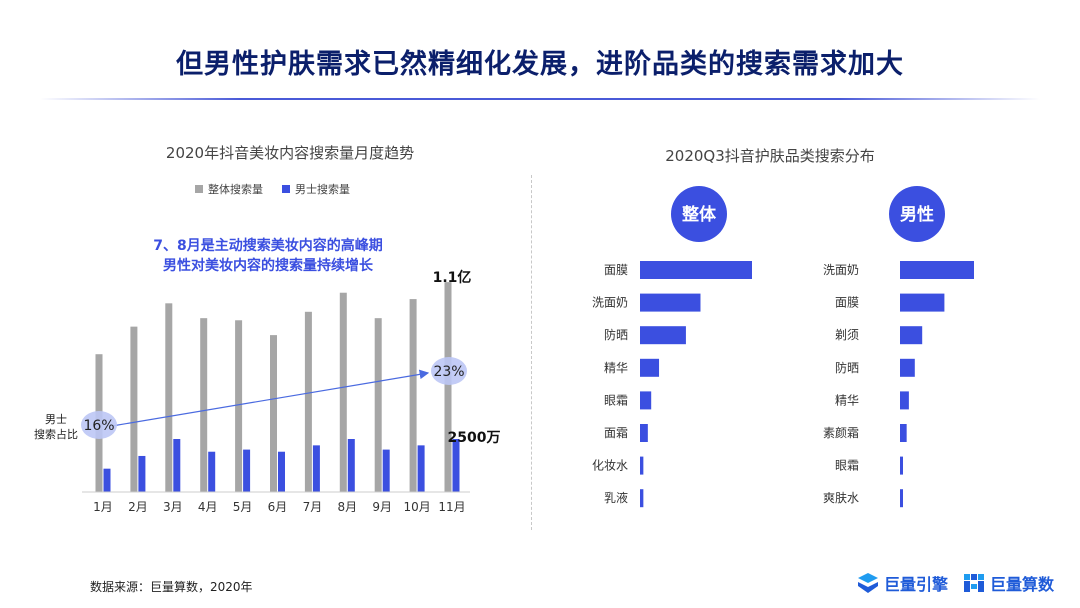 The width and height of the screenshot is (1080, 608). I want to click on category-label: 剃须, so click(847, 335).